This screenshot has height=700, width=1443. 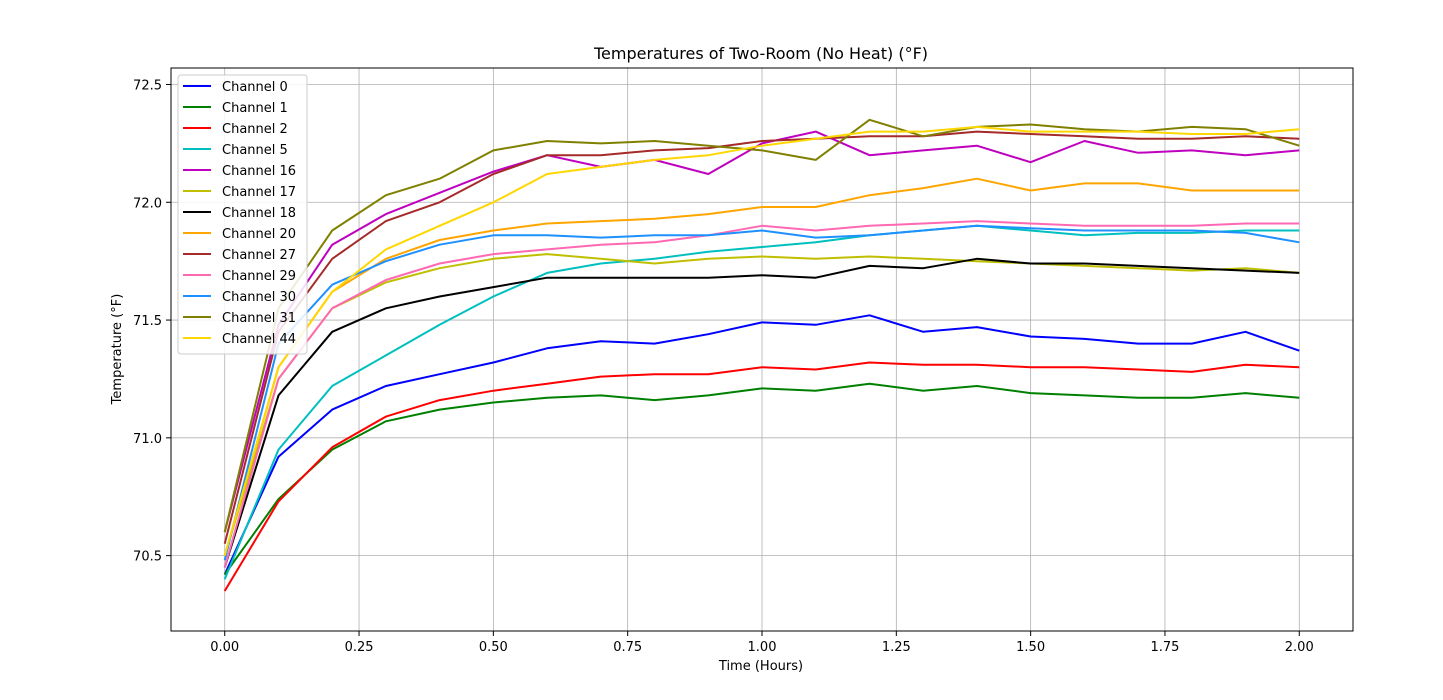 I want to click on x-tick-label: 2.00, so click(x=1299, y=647).